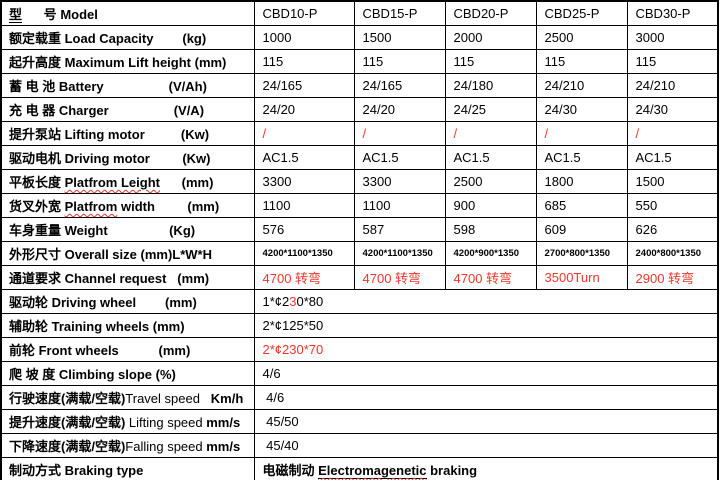  Describe the element at coordinates (304, 205) in the screenshot. I see `value-platform-width-col1: 1100` at that location.